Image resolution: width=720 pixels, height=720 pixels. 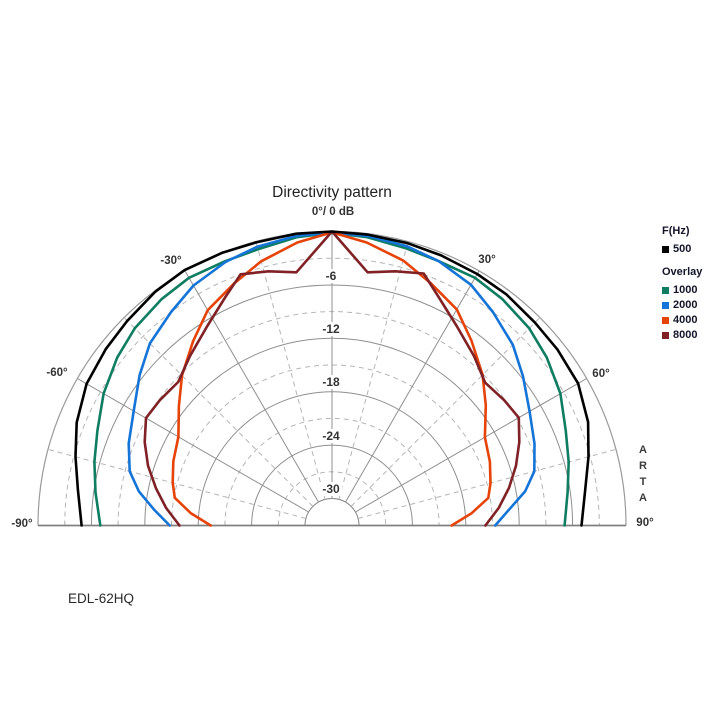 I want to click on angle-label-pos-60: 60°, so click(x=601, y=374).